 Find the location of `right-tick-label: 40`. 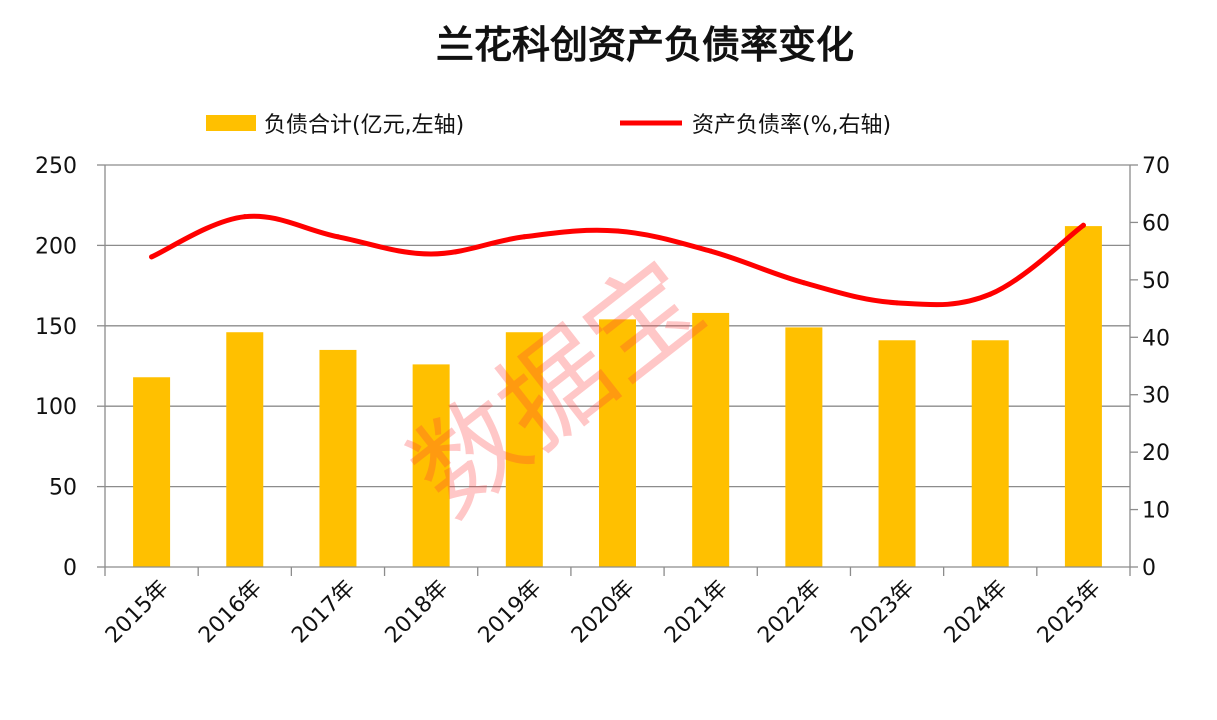

right-tick-label: 40 is located at coordinates (1156, 338).